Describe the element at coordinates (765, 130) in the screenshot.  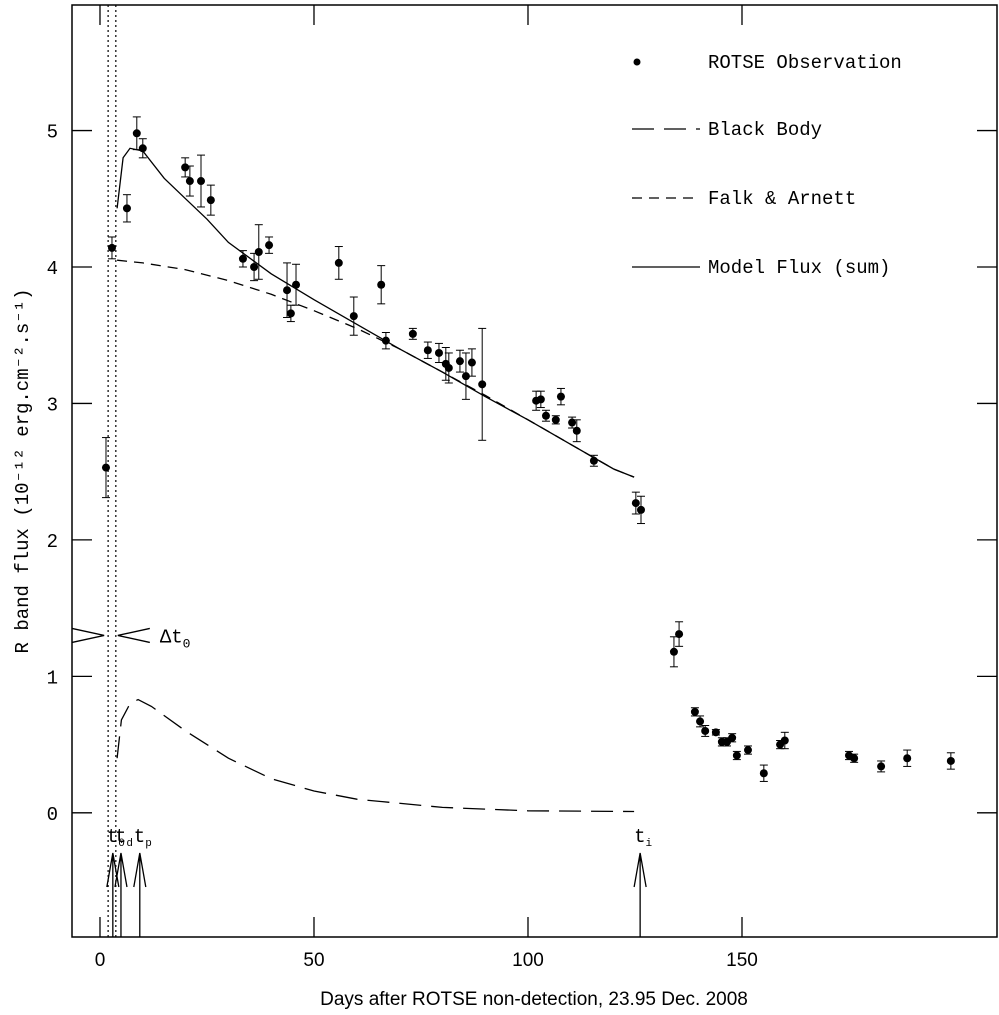
I see `legend-label: Black Body` at that location.